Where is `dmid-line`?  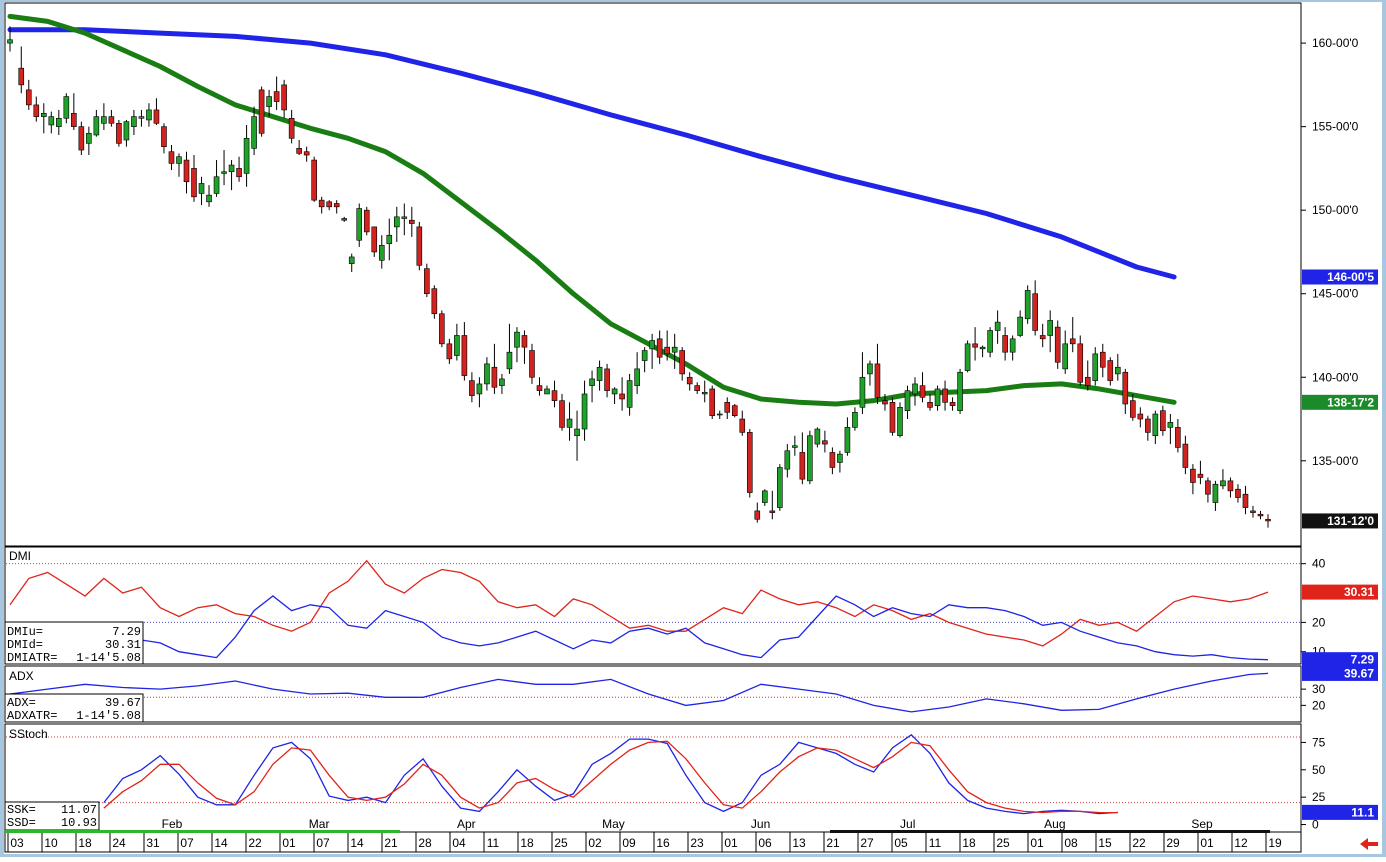
dmid-line is located at coordinates (639, 603).